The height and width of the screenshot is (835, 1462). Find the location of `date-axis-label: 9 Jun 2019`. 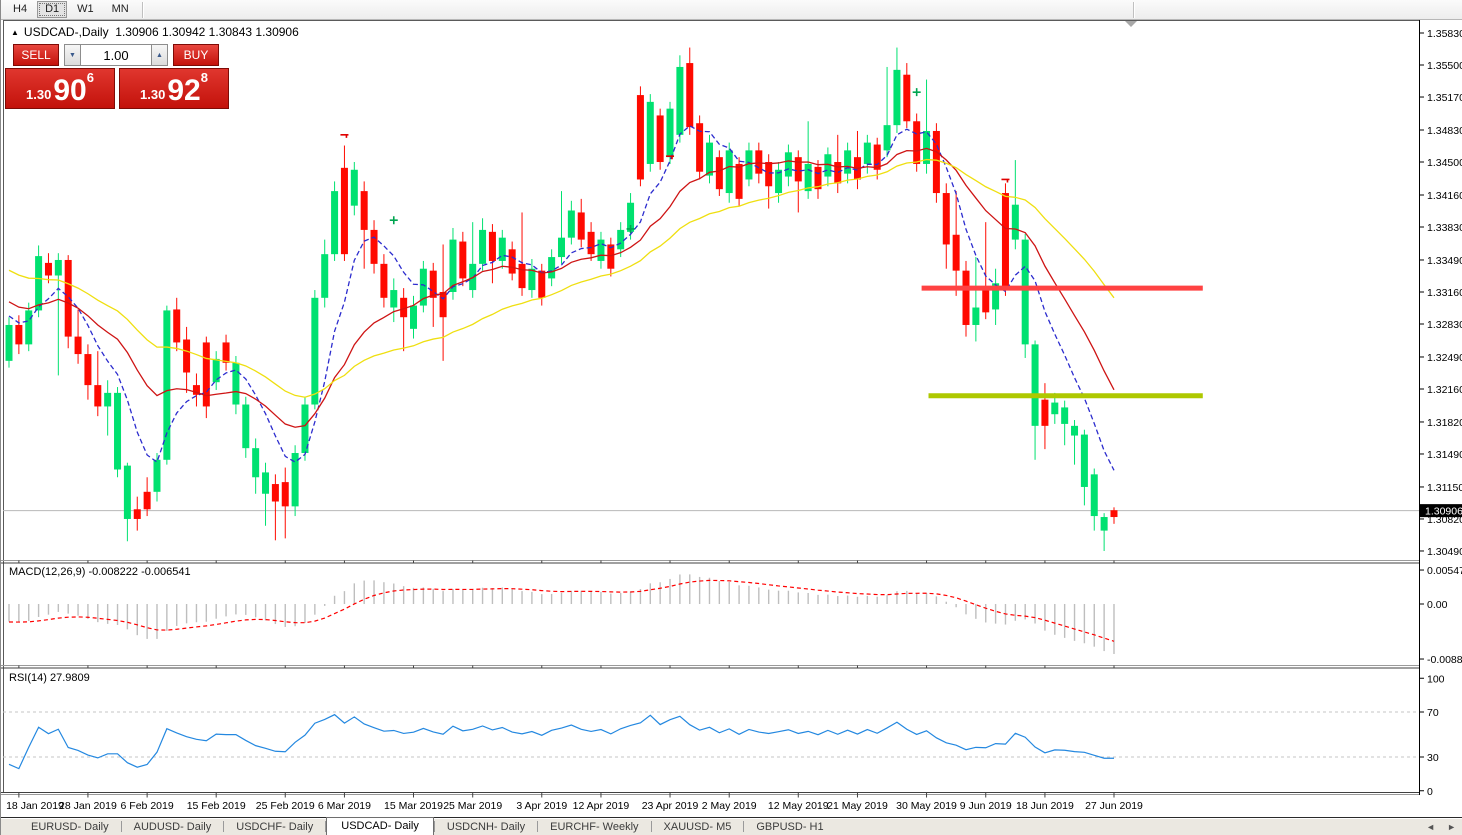

date-axis-label: 9 Jun 2019 is located at coordinates (986, 806).